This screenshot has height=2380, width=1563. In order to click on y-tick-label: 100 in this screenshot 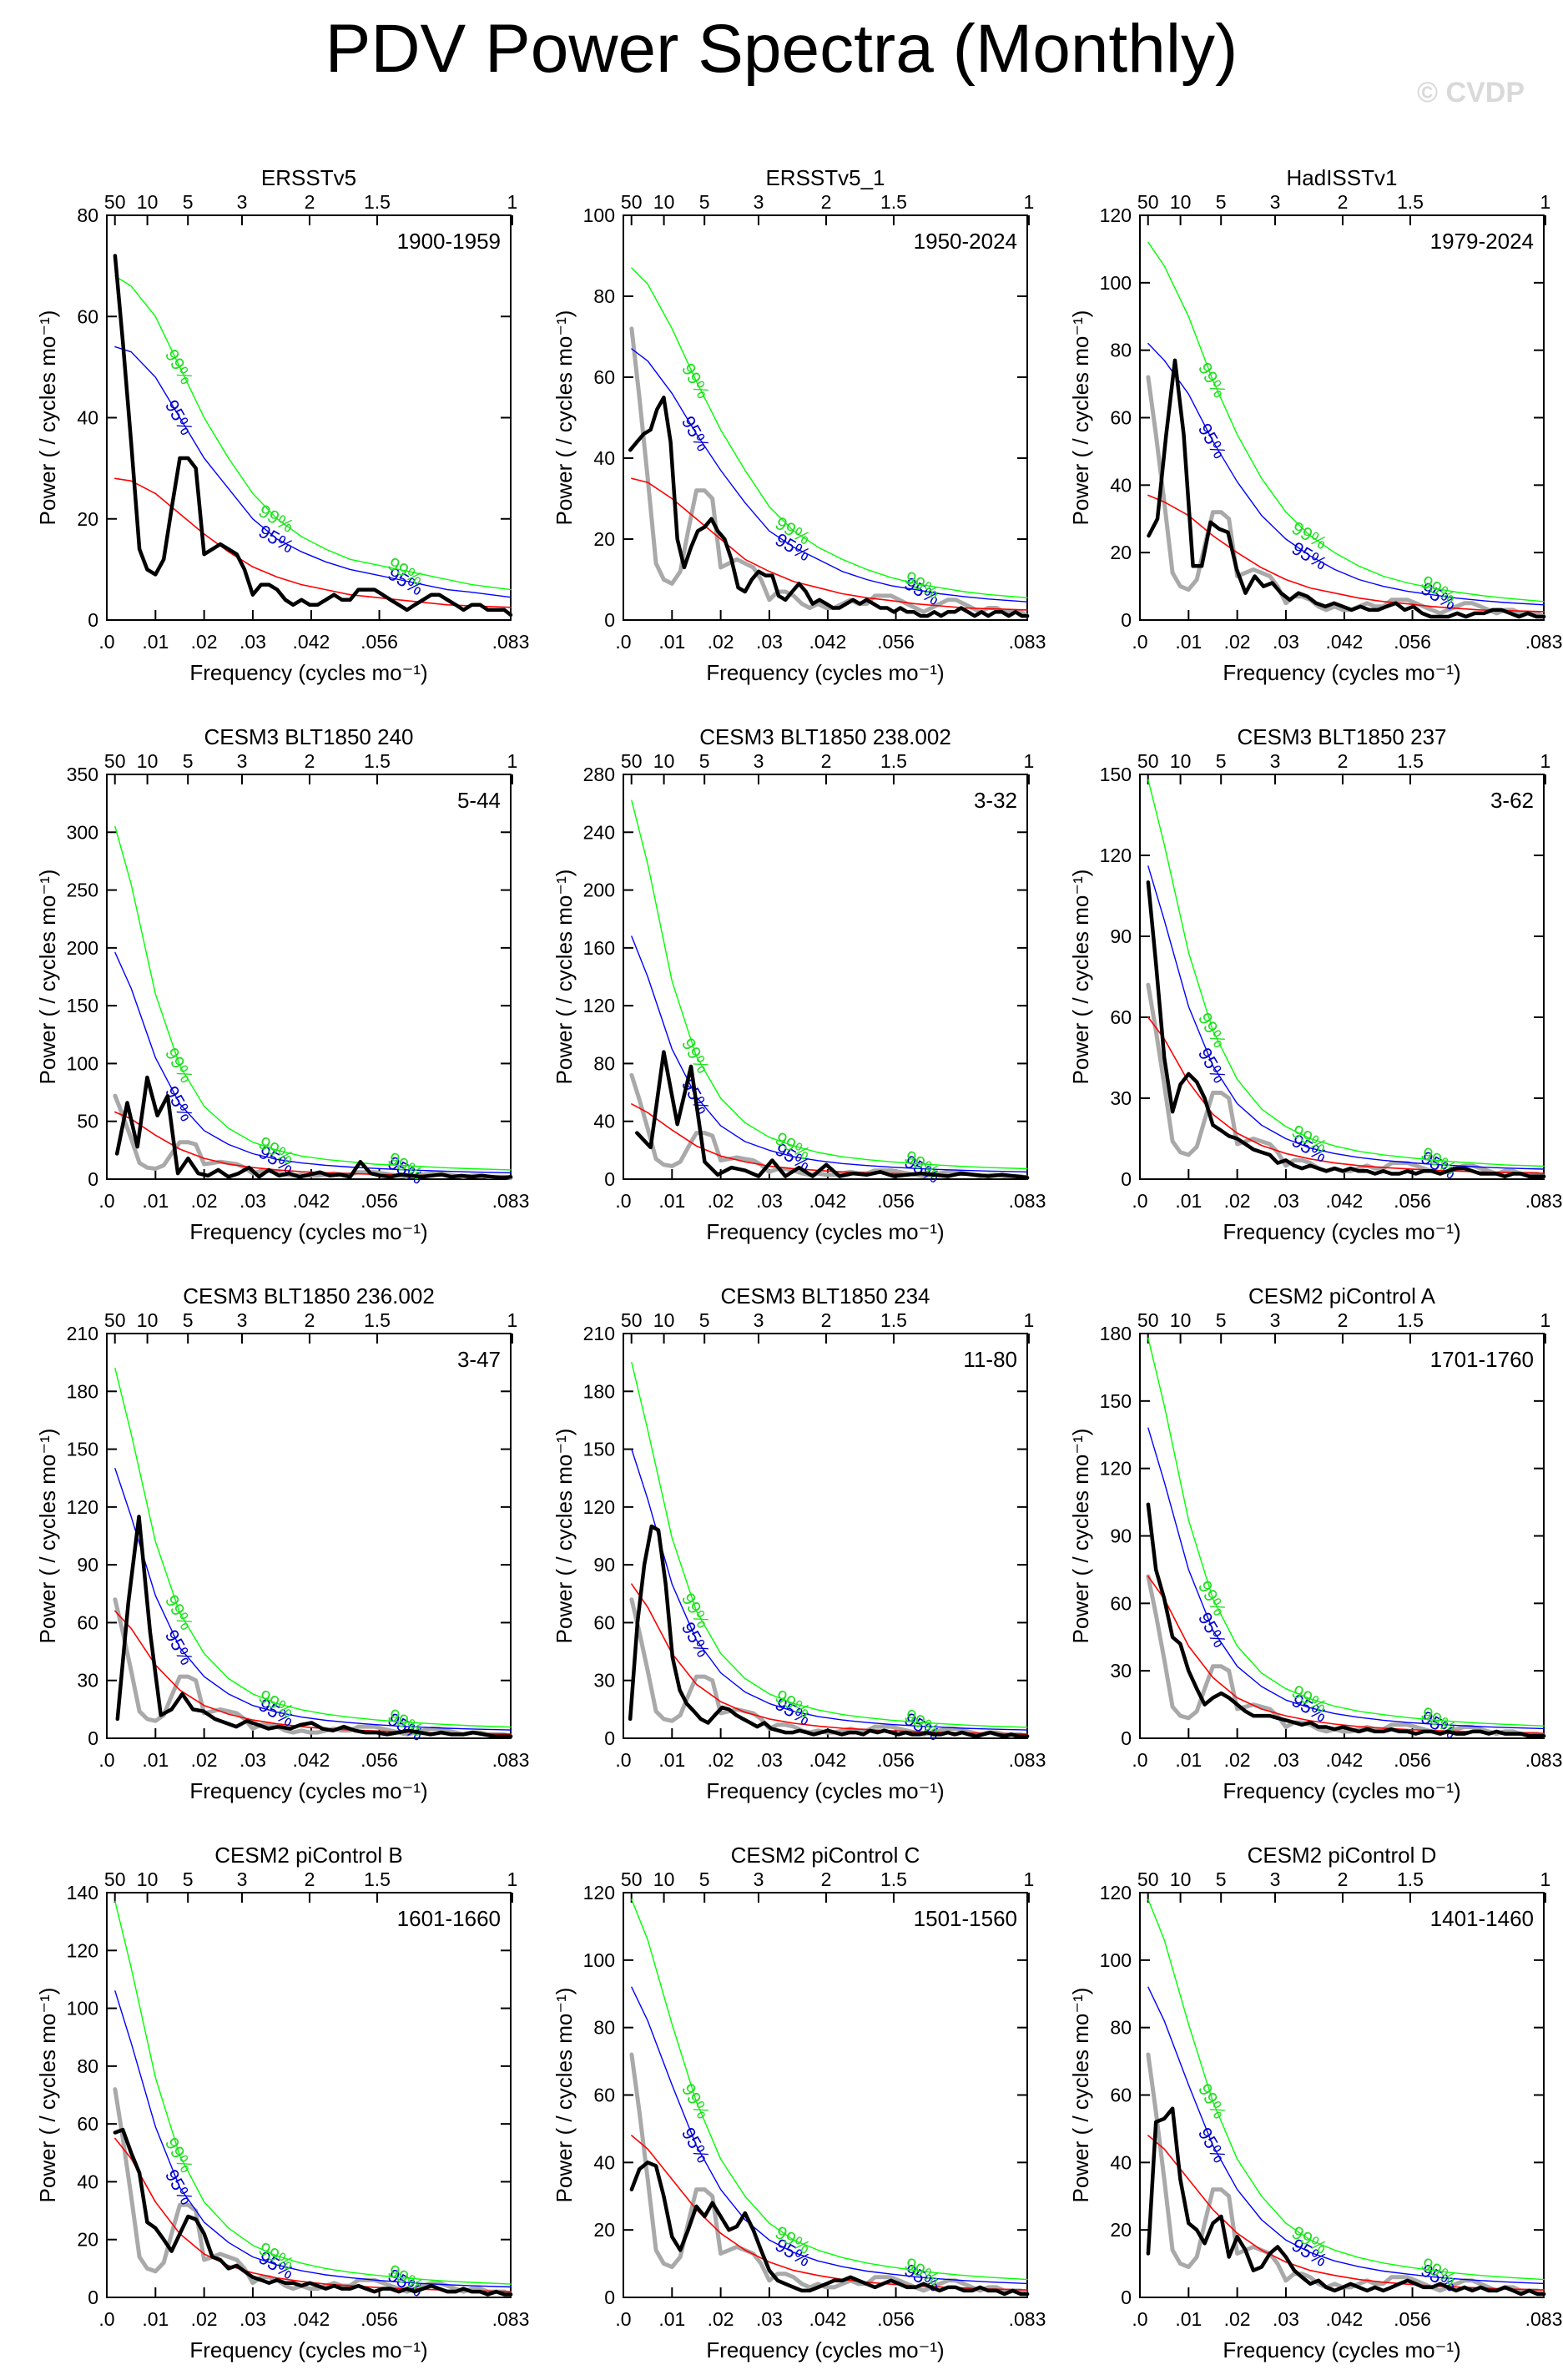, I will do `click(82, 1063)`.